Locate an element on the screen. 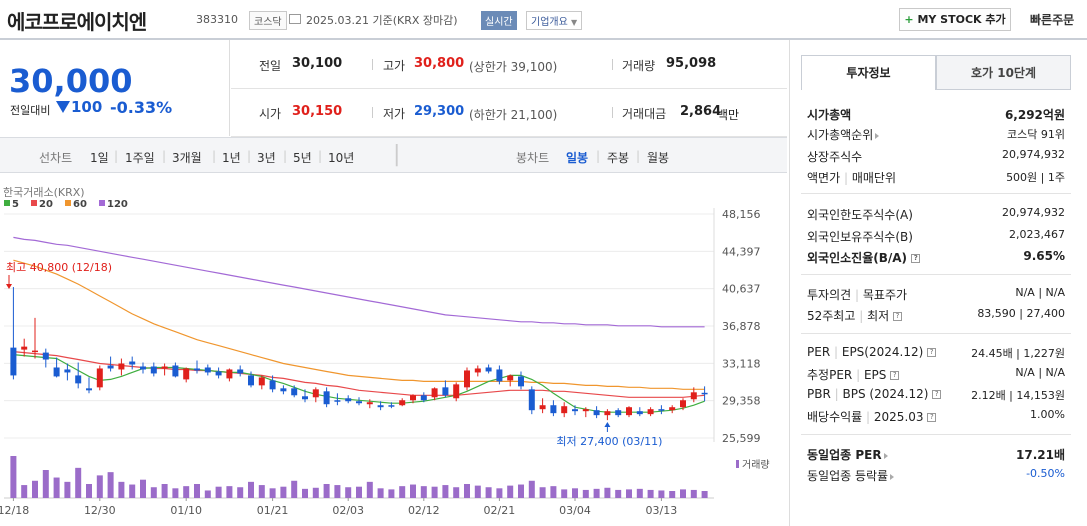  plus-icon: + is located at coordinates (909, 19).